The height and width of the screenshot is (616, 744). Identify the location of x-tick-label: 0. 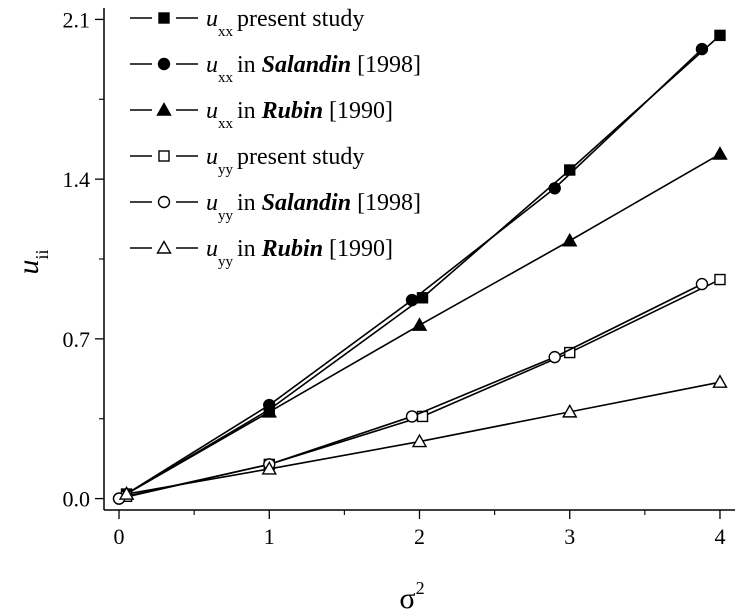
(119, 536).